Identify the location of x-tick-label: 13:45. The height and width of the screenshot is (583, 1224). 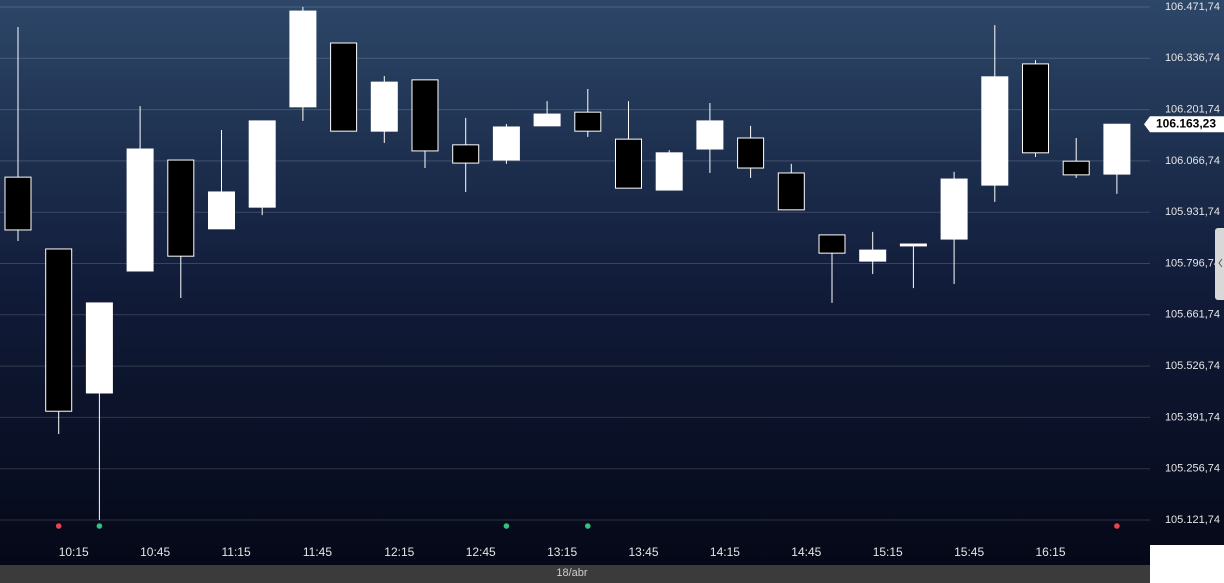
(644, 552).